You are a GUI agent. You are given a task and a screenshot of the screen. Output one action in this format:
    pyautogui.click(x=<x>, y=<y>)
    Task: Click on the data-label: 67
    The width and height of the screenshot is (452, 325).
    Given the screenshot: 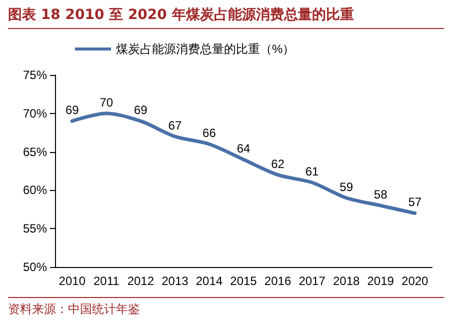 What is the action you would take?
    pyautogui.click(x=175, y=125)
    